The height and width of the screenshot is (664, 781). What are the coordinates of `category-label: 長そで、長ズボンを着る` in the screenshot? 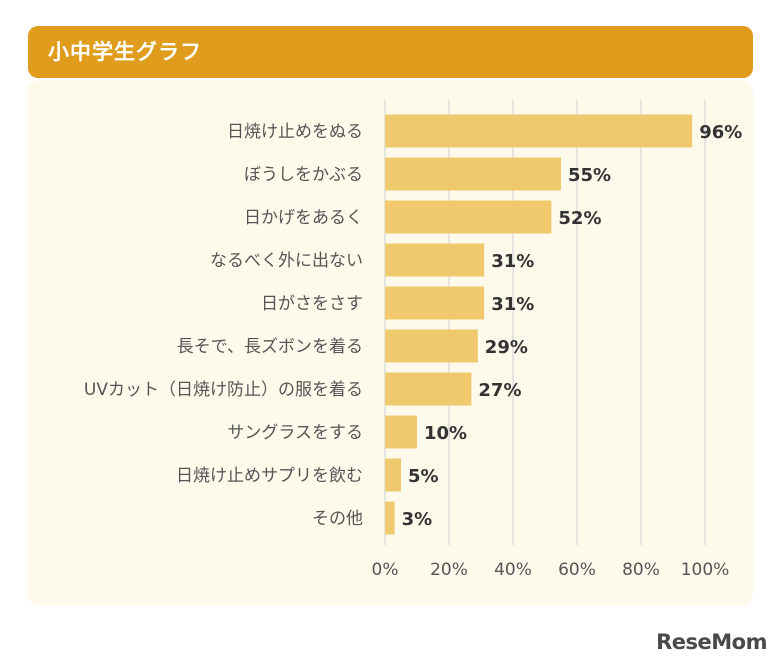 It's located at (270, 347).